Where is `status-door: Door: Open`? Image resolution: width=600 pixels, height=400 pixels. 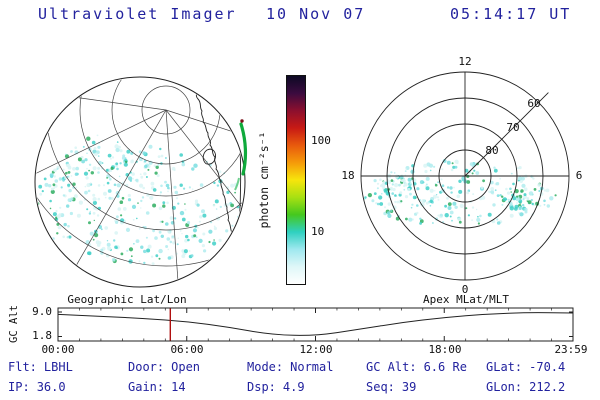
status-door: Door: Open is located at coordinates (164, 367).